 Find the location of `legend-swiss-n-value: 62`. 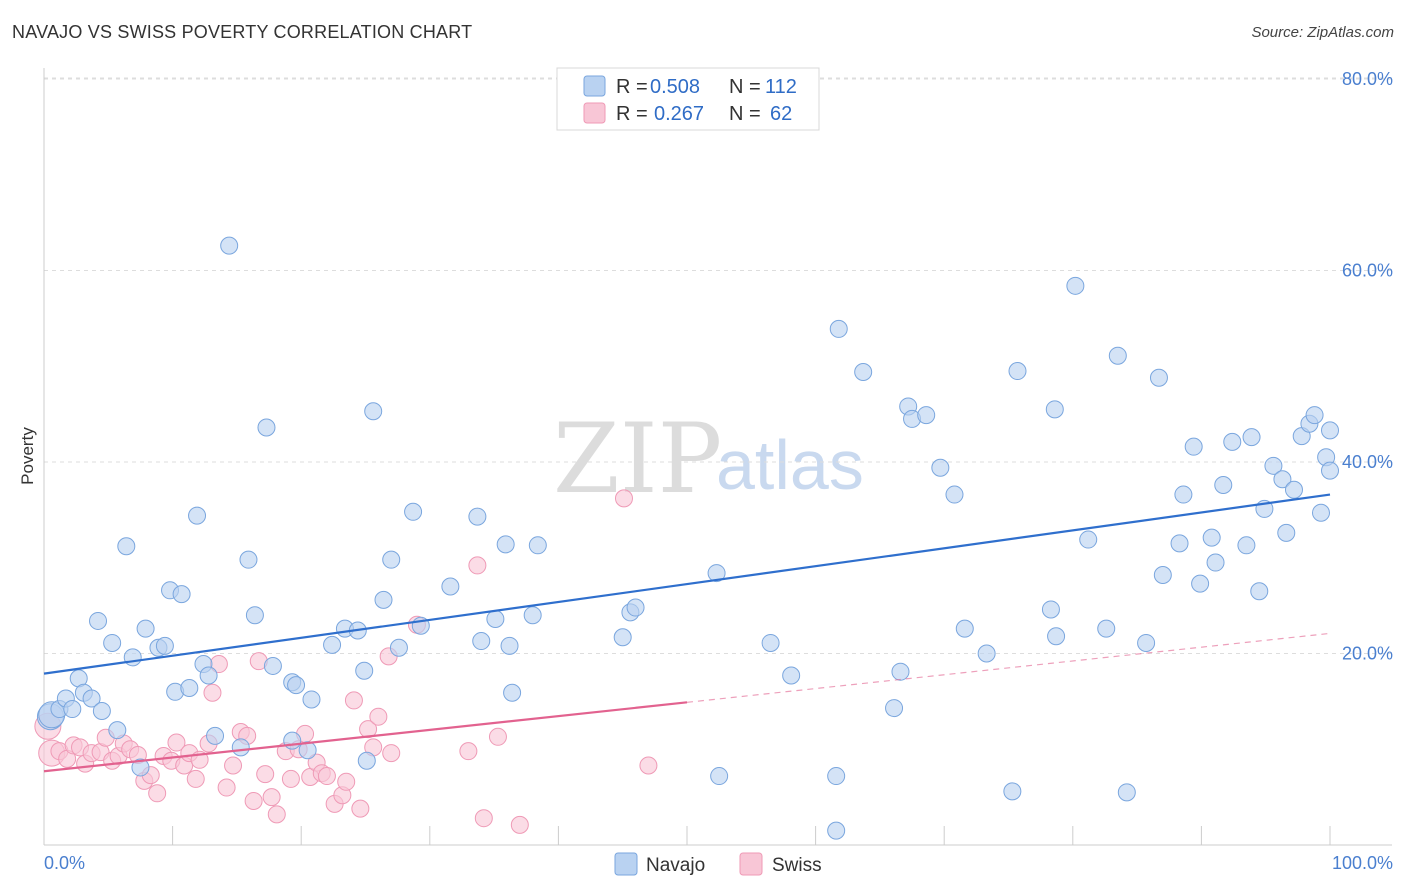

legend-swiss-n-value: 62 is located at coordinates (781, 114).